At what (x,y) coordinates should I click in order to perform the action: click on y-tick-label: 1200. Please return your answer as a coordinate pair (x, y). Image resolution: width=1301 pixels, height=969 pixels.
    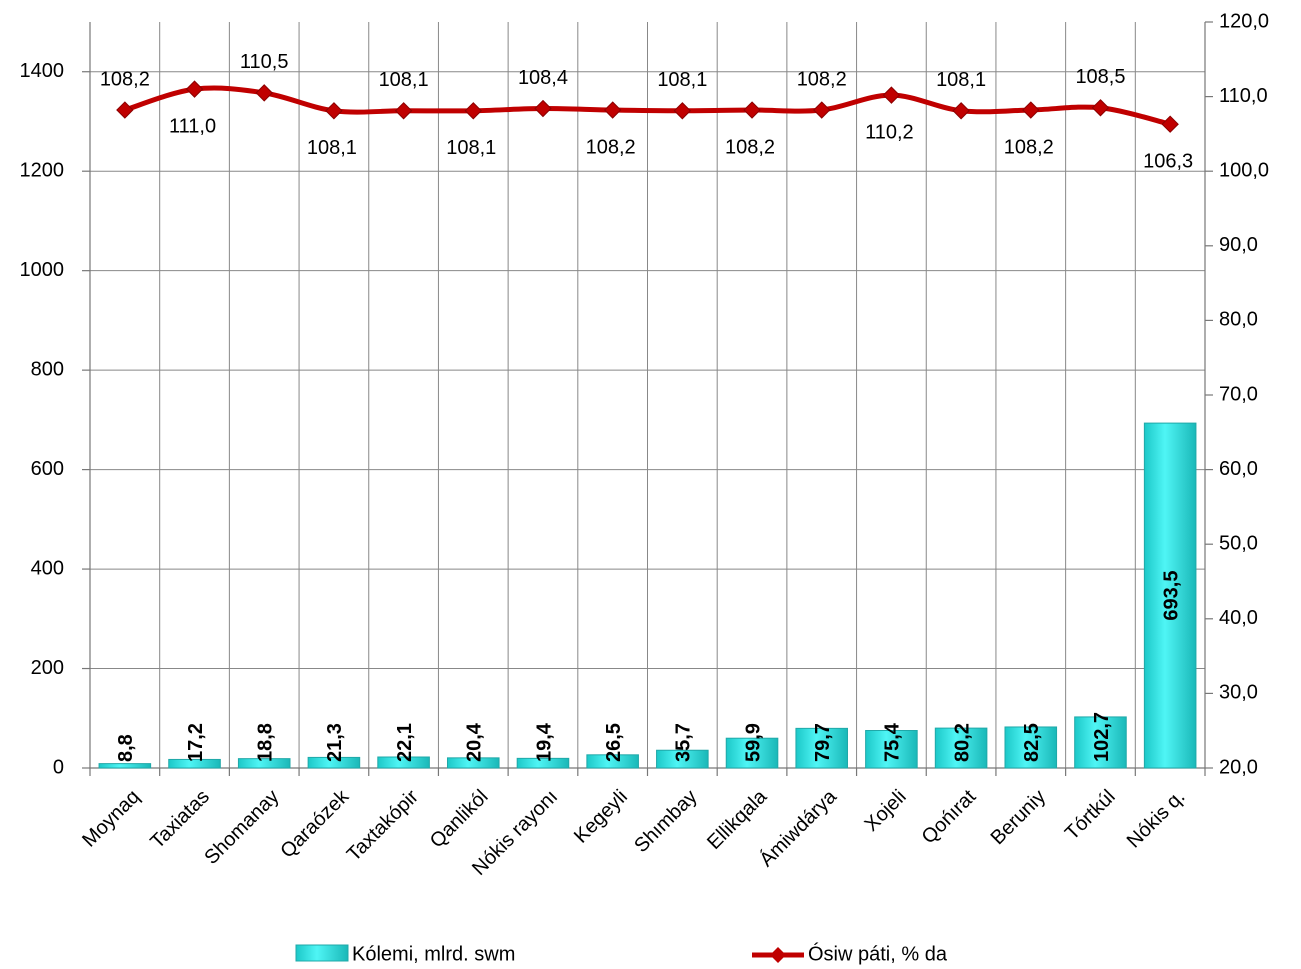
    Looking at the image, I should click on (42, 170).